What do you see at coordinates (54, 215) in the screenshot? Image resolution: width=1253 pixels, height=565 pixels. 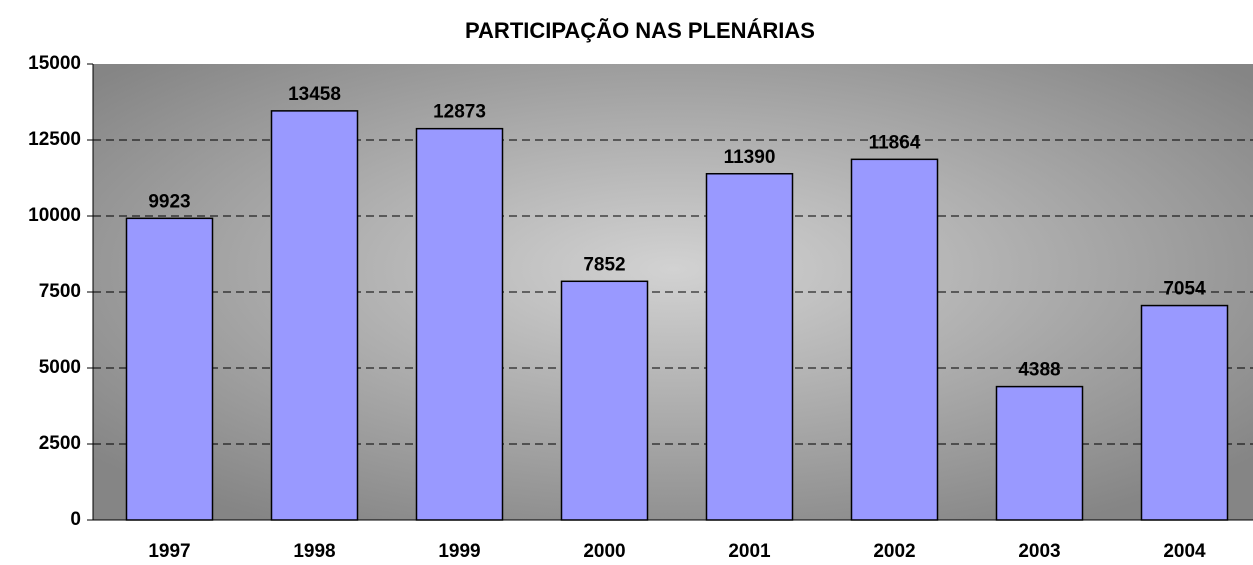 I see `y-tick-label: 10000` at bounding box center [54, 215].